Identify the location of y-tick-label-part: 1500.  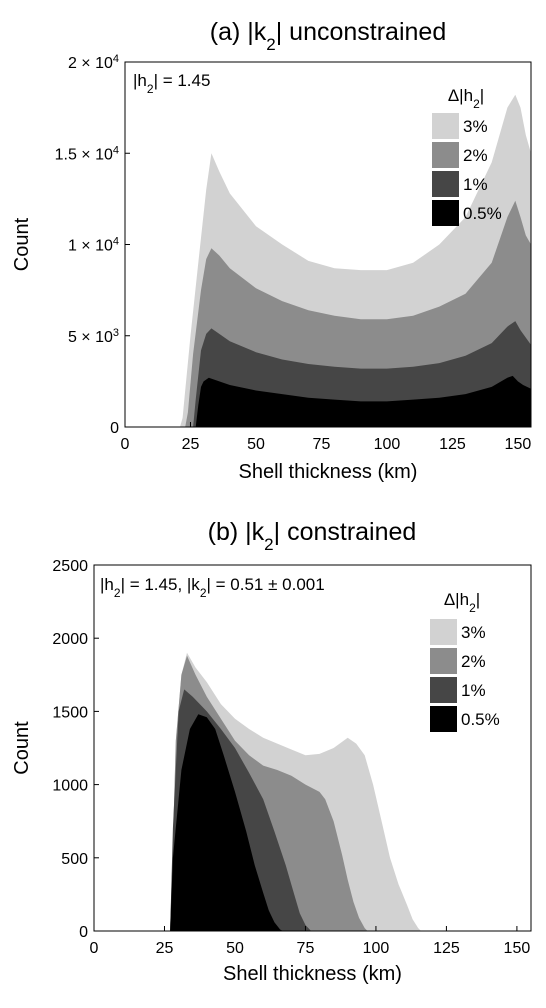
(70, 712).